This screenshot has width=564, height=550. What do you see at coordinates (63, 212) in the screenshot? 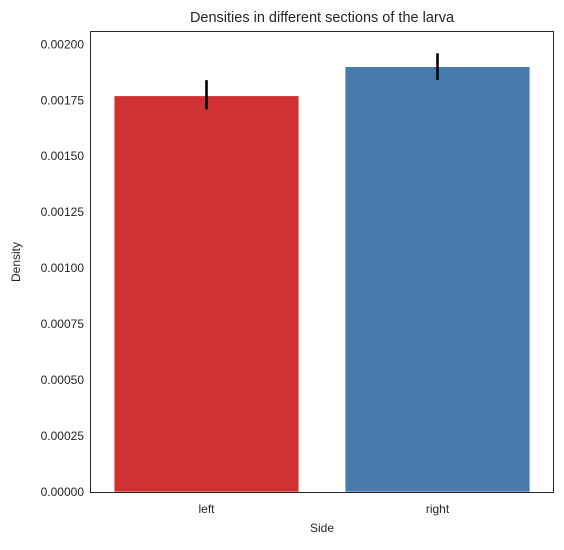
I see `y-tick-label: 0.00125` at bounding box center [63, 212].